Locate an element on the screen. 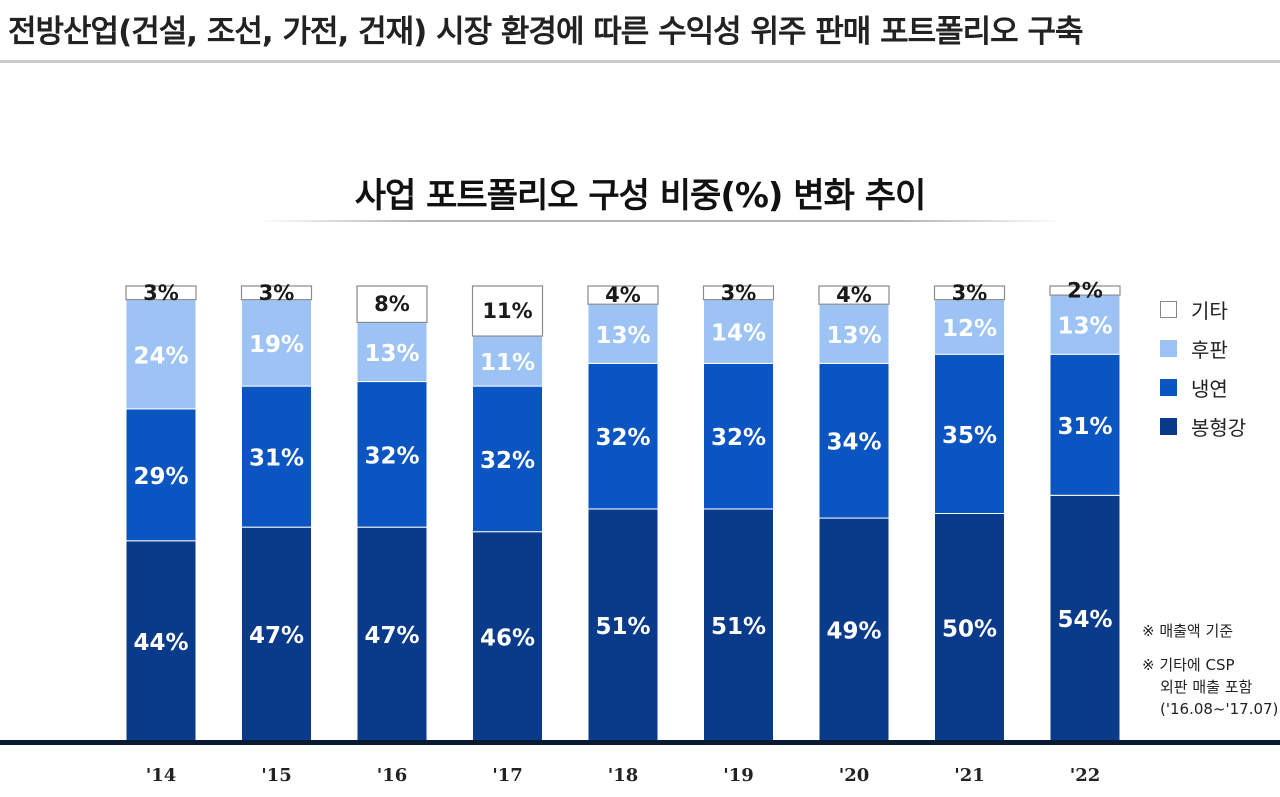 Image resolution: width=1280 pixels, height=797 pixels. x-tick-label: '20 is located at coordinates (854, 775).